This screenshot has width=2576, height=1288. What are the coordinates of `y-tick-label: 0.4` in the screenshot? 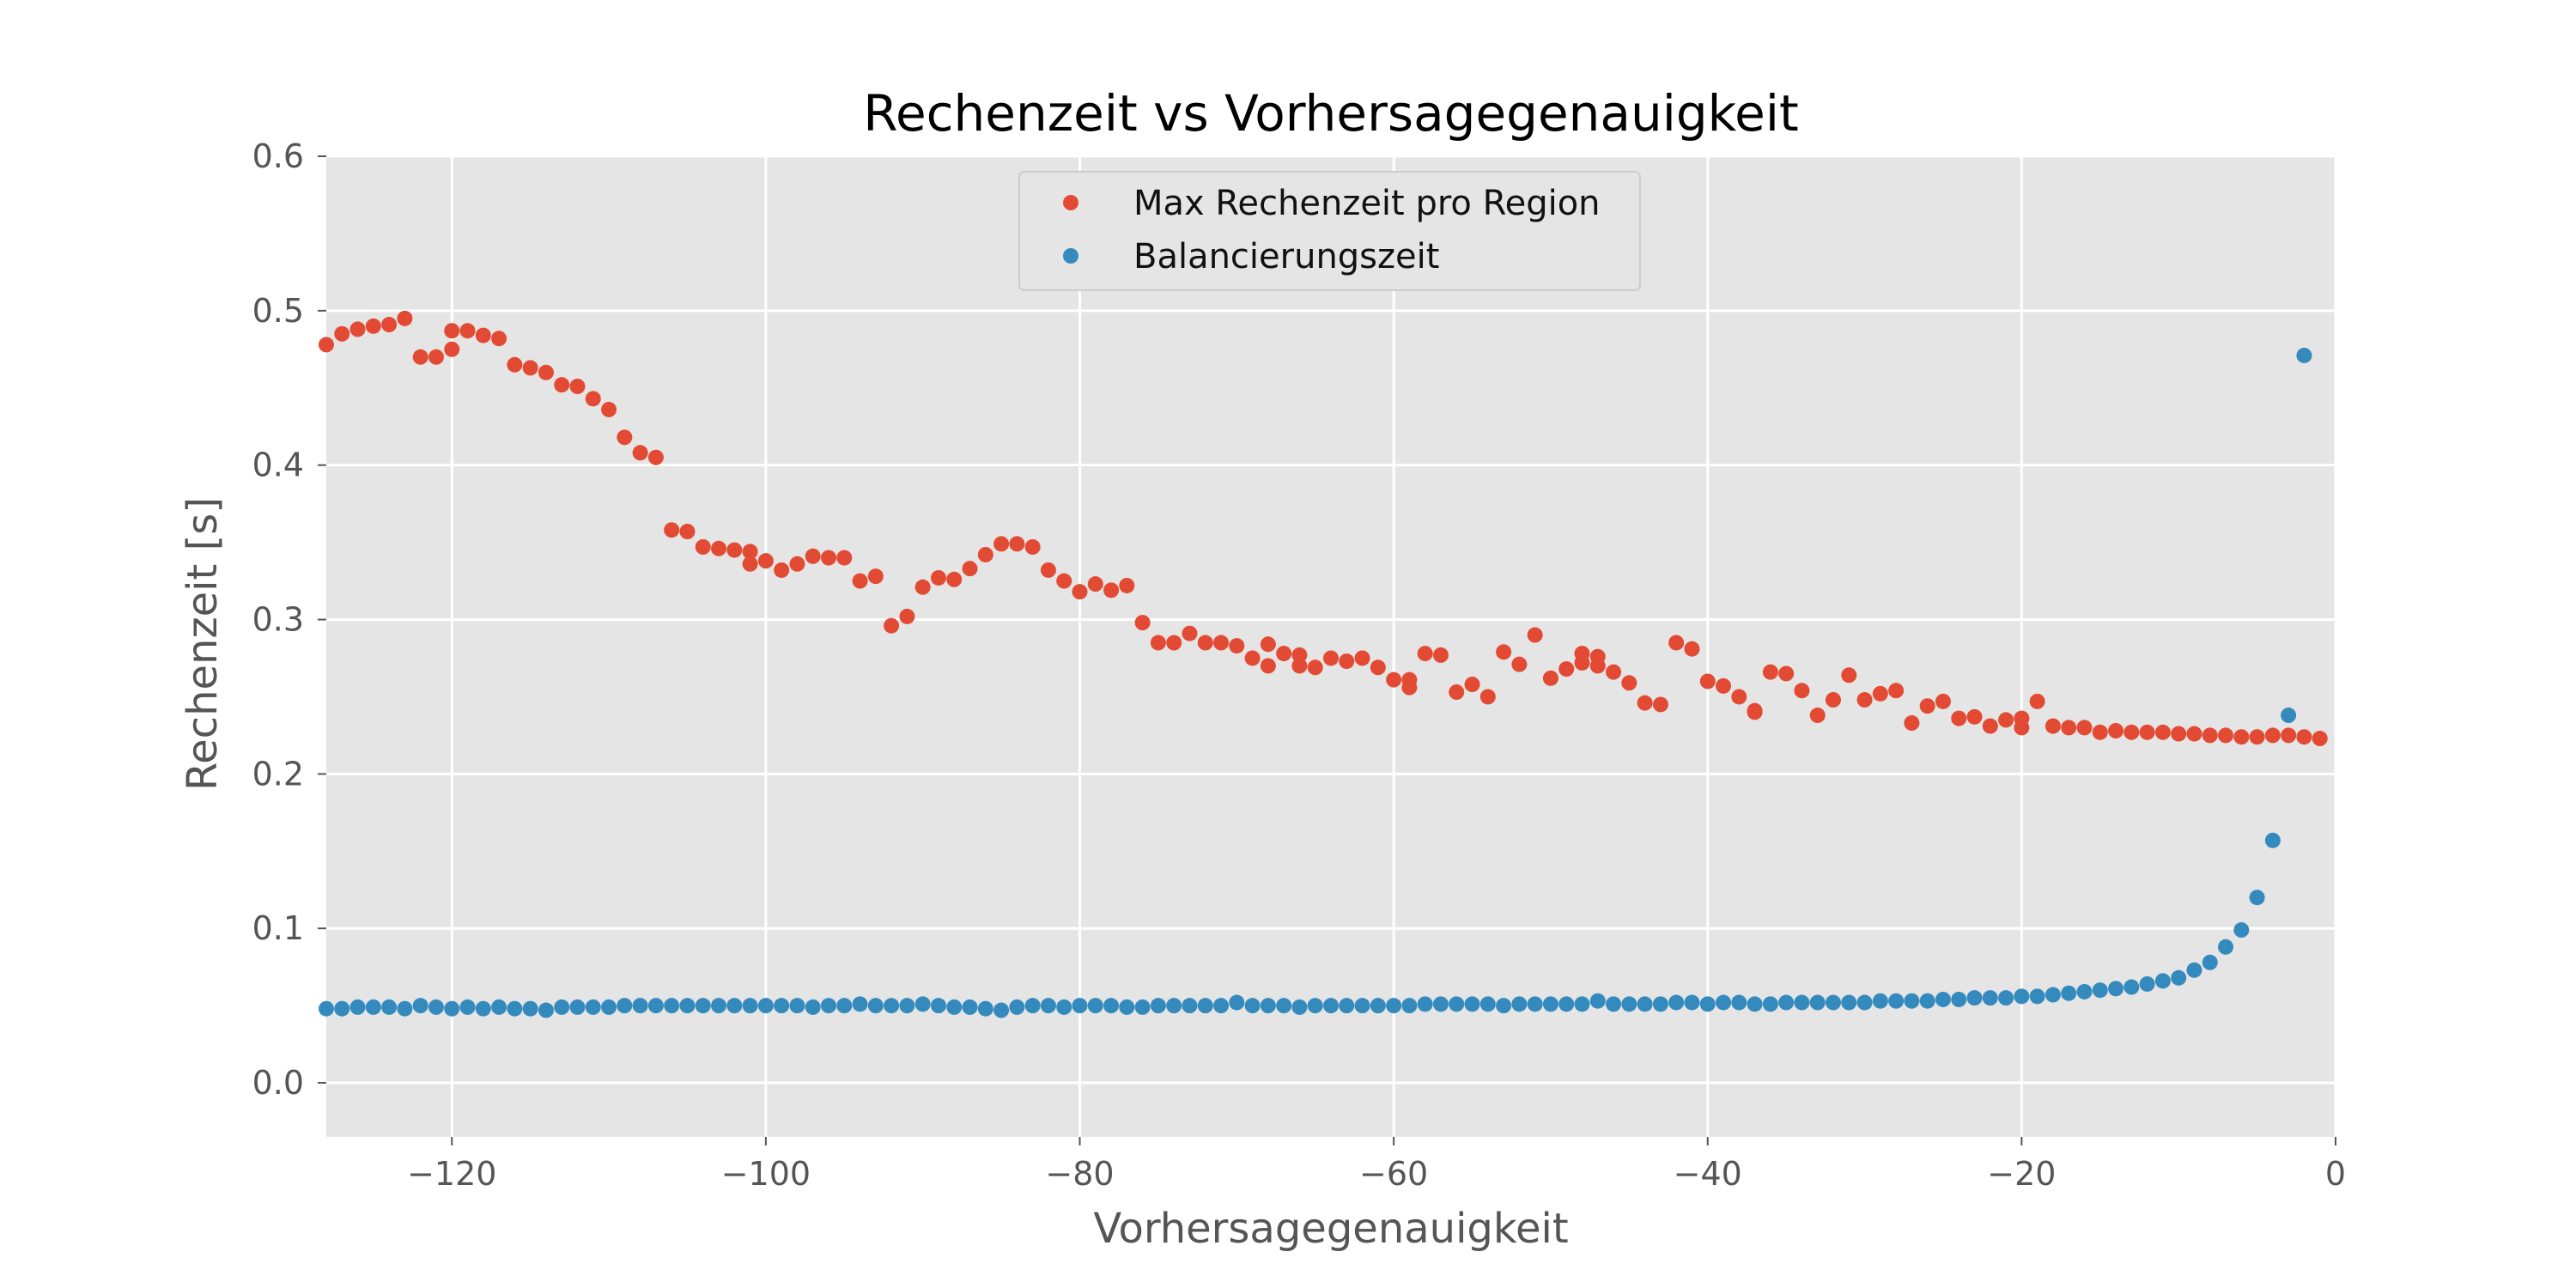 It's located at (278, 466).